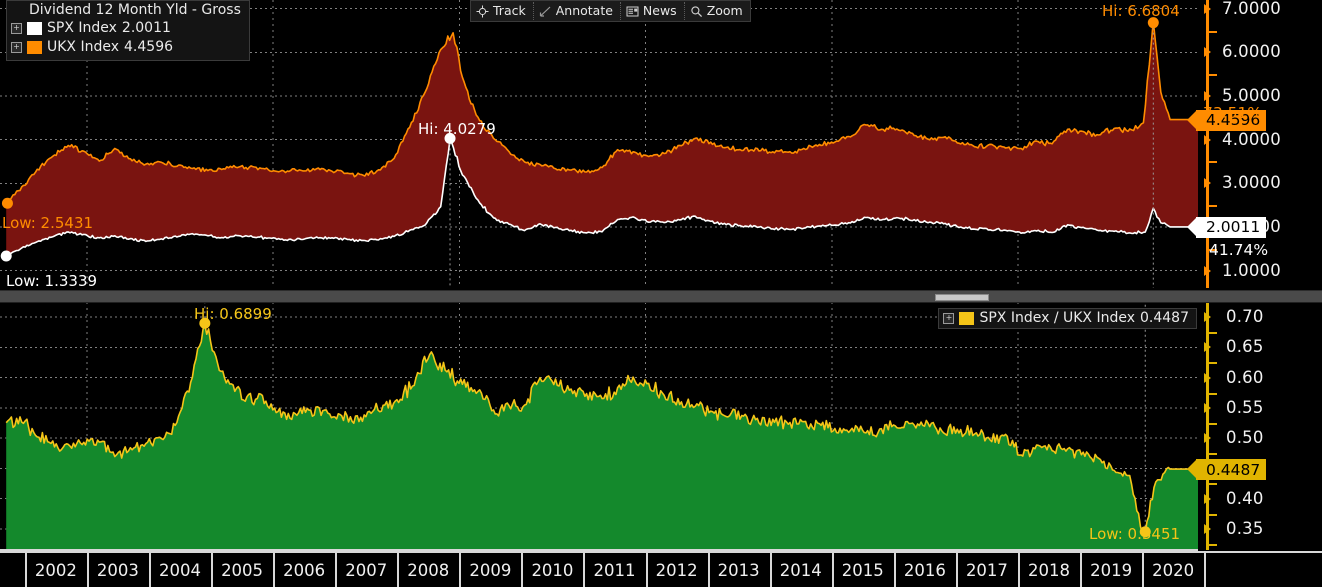  I want to click on toolbar-track-button: Track, so click(502, 11).